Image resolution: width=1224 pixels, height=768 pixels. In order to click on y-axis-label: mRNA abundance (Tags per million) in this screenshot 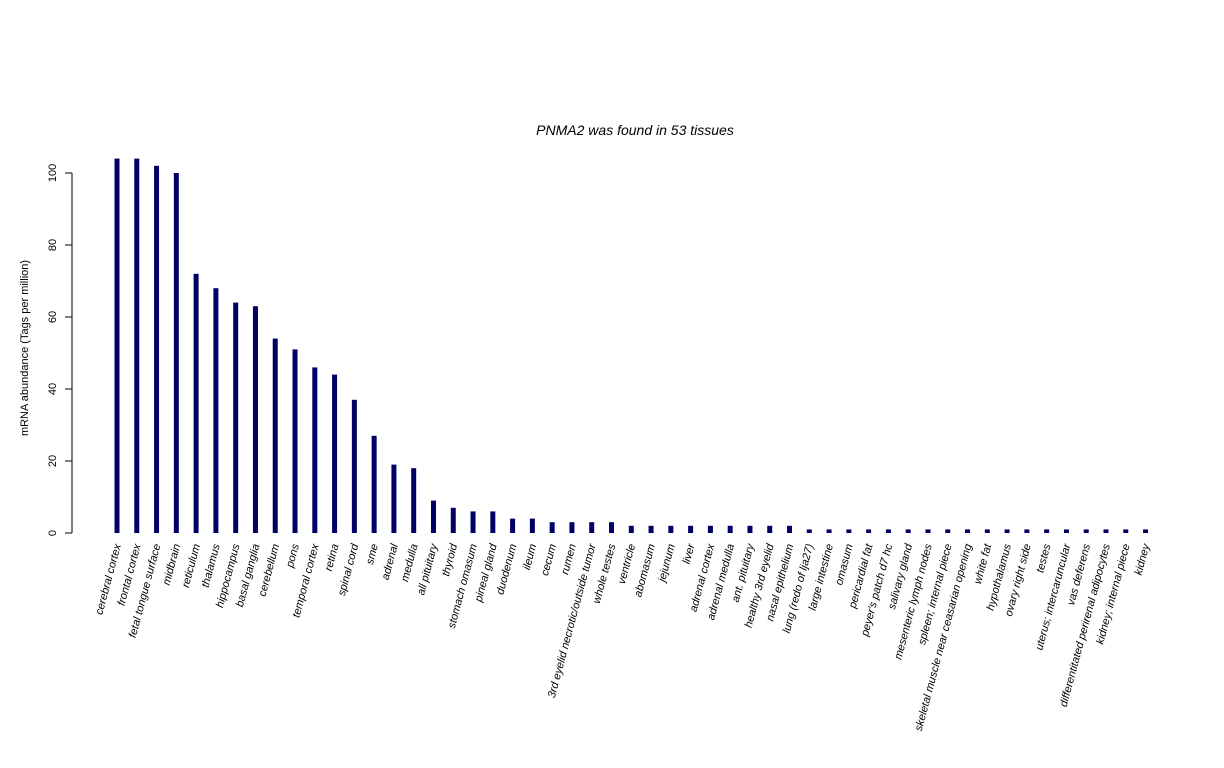, I will do `click(25, 348)`.